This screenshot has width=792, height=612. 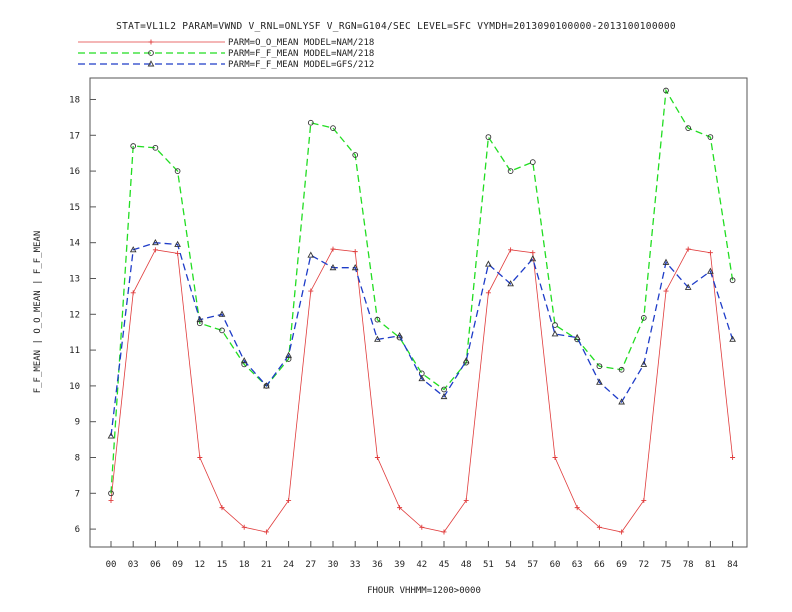 I want to click on x-tick-label-16: 48, so click(x=466, y=565).